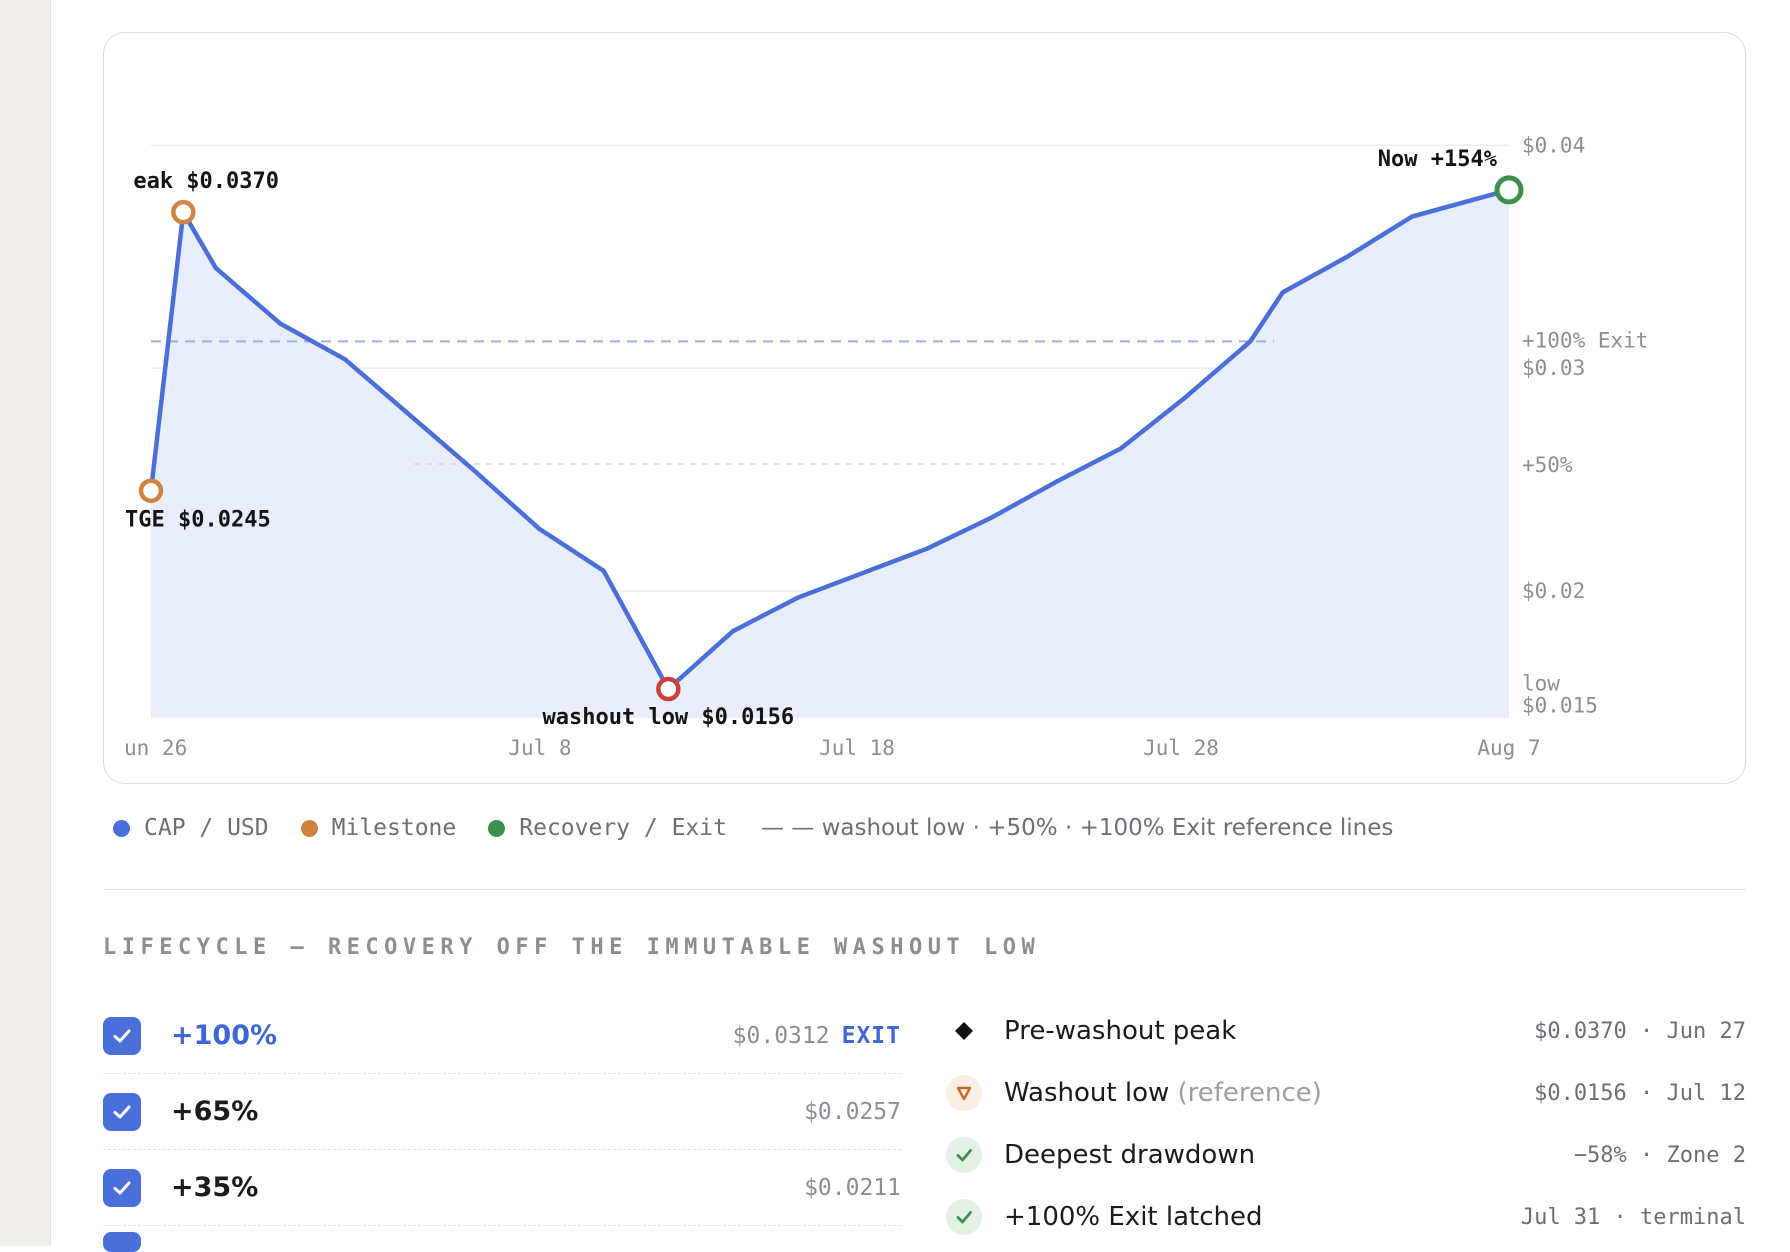  What do you see at coordinates (25, 623) in the screenshot?
I see `left-rail` at bounding box center [25, 623].